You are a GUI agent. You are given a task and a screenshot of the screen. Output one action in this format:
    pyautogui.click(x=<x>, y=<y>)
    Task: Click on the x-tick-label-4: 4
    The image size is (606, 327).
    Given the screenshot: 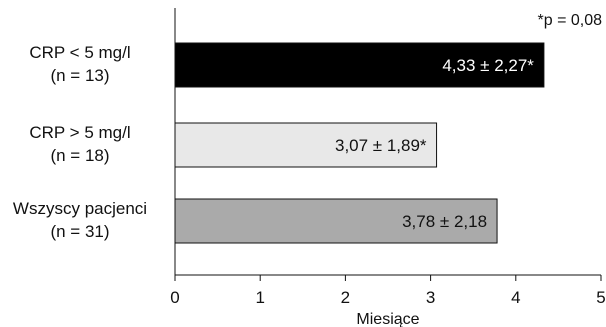 What is the action you would take?
    pyautogui.click(x=515, y=297)
    